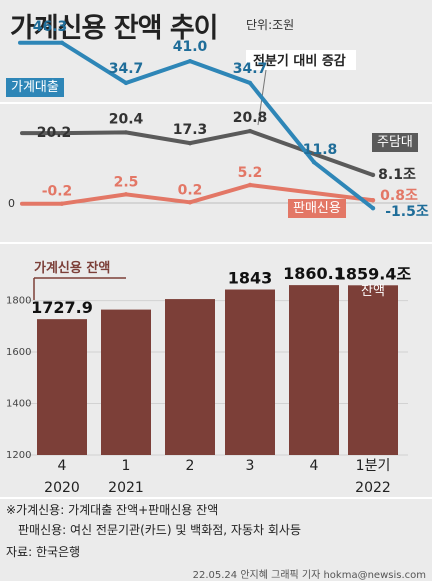 The width and height of the screenshot is (432, 581). I want to click on series-0-label-0: 46.3, so click(50, 27).